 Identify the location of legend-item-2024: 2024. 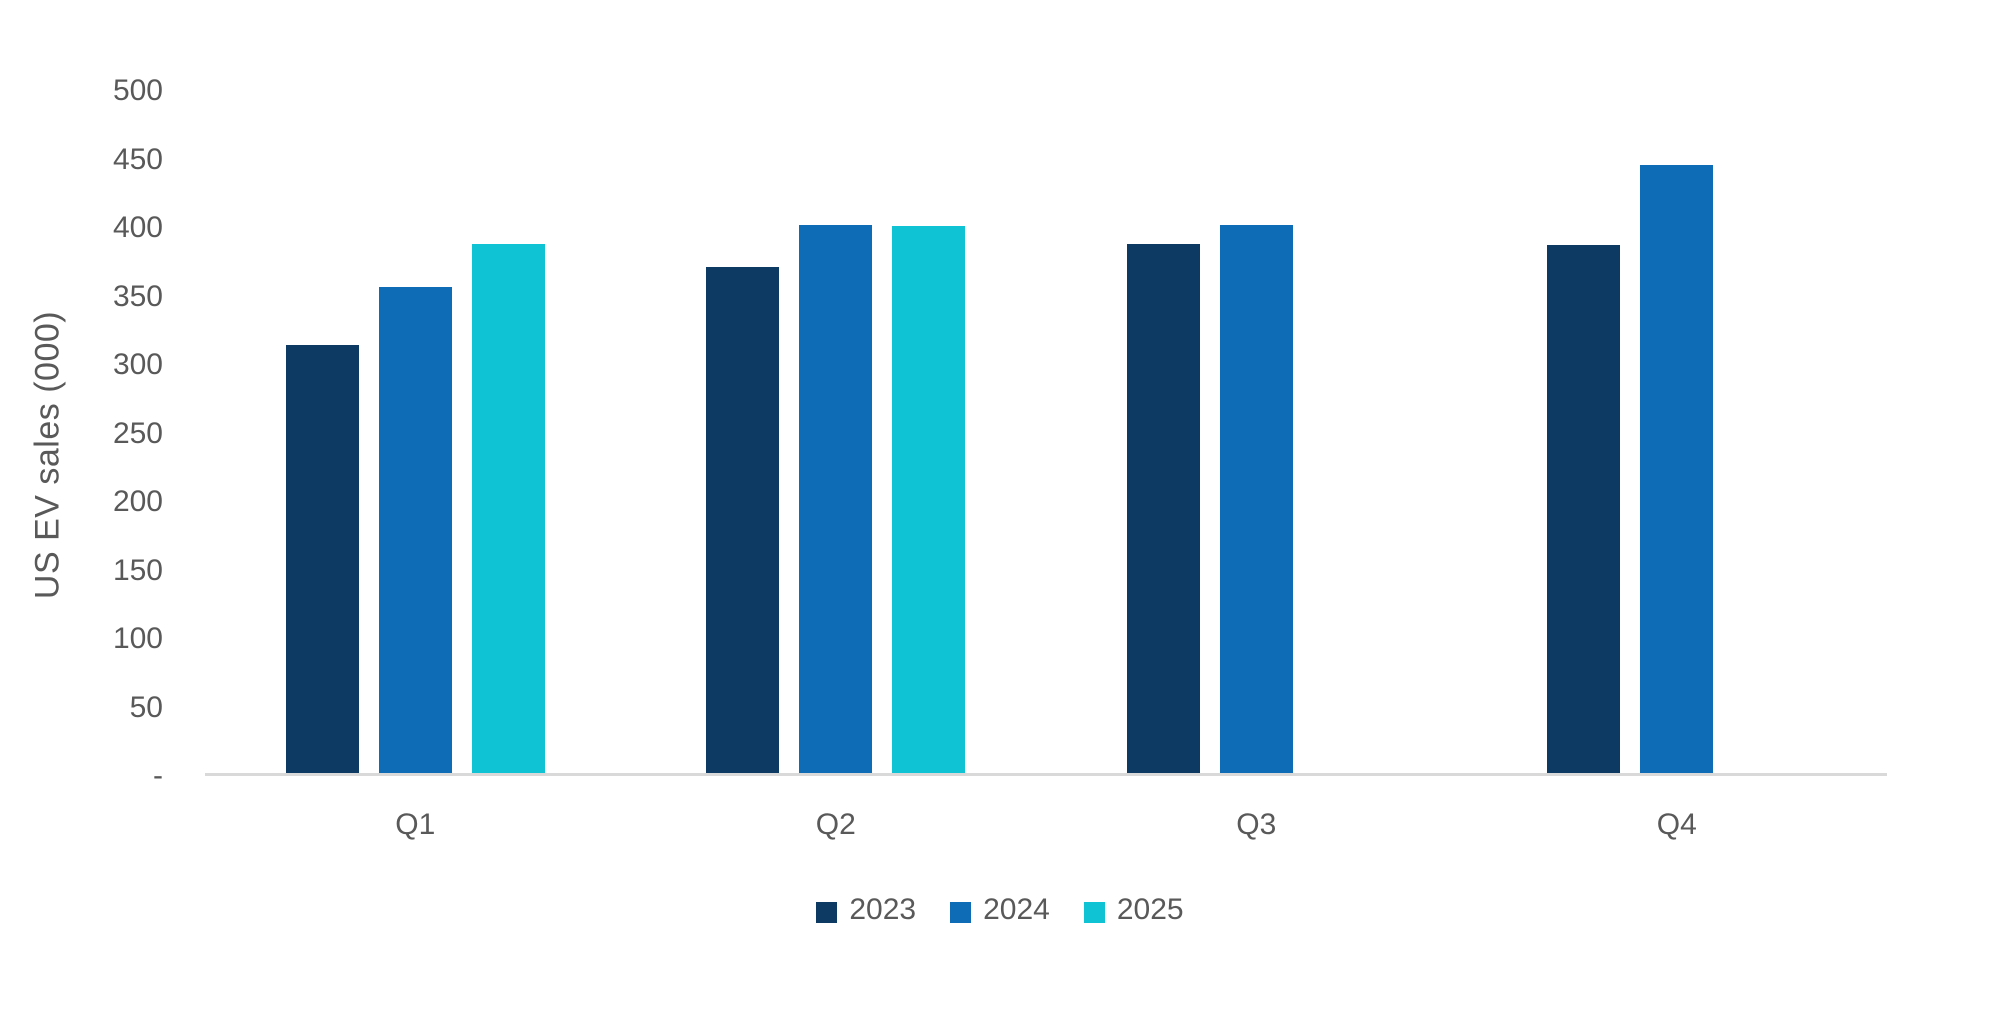
(1000, 910).